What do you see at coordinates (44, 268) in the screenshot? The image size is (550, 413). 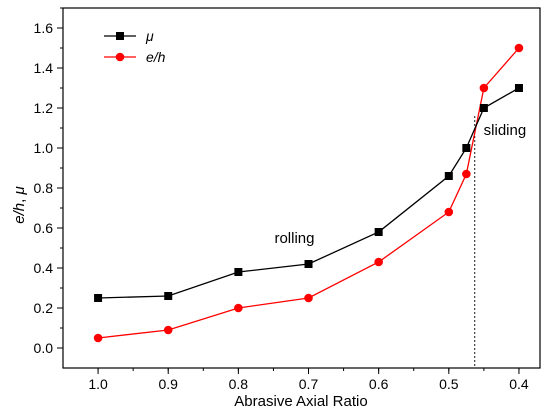 I see `y-tick-label: 0.4` at bounding box center [44, 268].